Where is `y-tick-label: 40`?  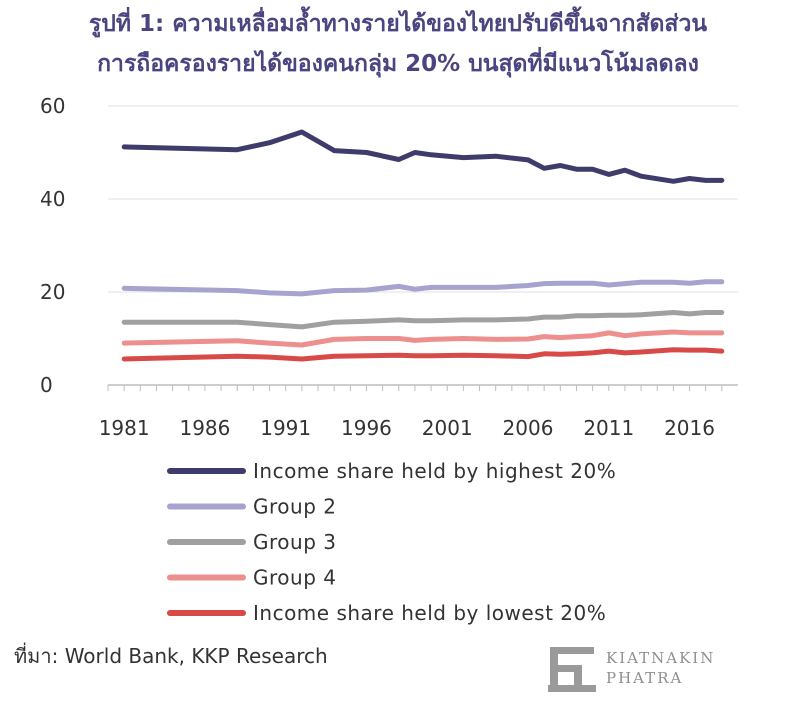
y-tick-label: 40 is located at coordinates (52, 199).